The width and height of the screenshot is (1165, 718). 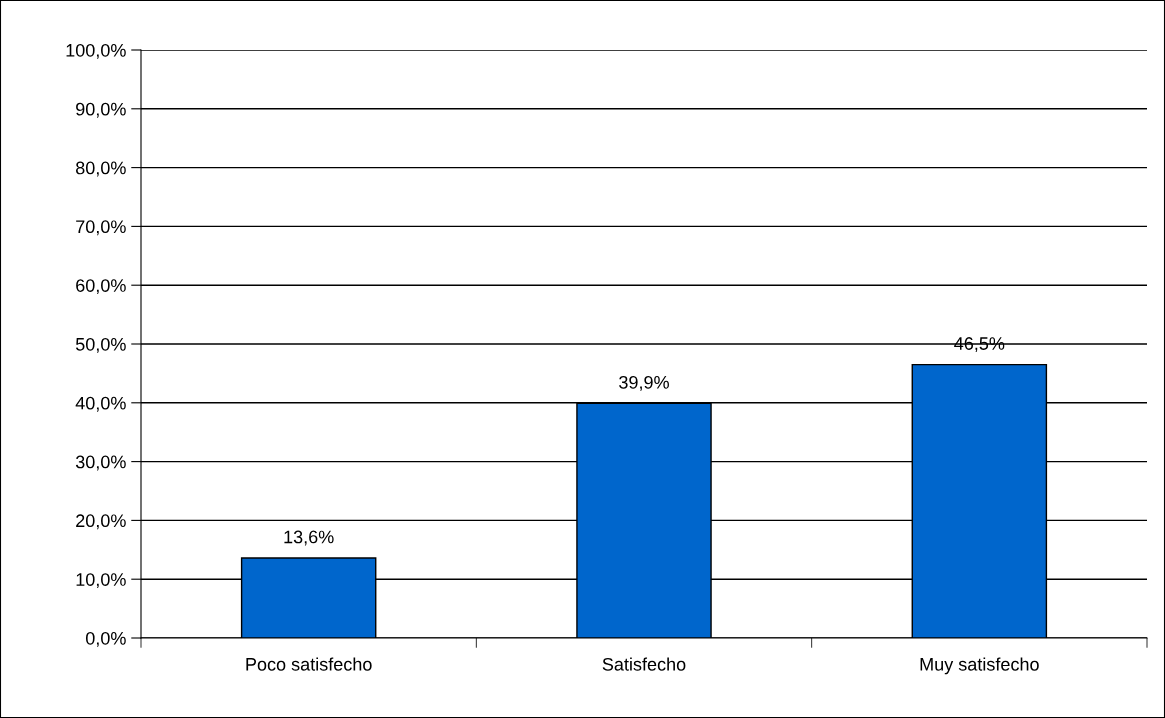 What do you see at coordinates (309, 664) in the screenshot?
I see `x-tick-label: Poco satisfecho` at bounding box center [309, 664].